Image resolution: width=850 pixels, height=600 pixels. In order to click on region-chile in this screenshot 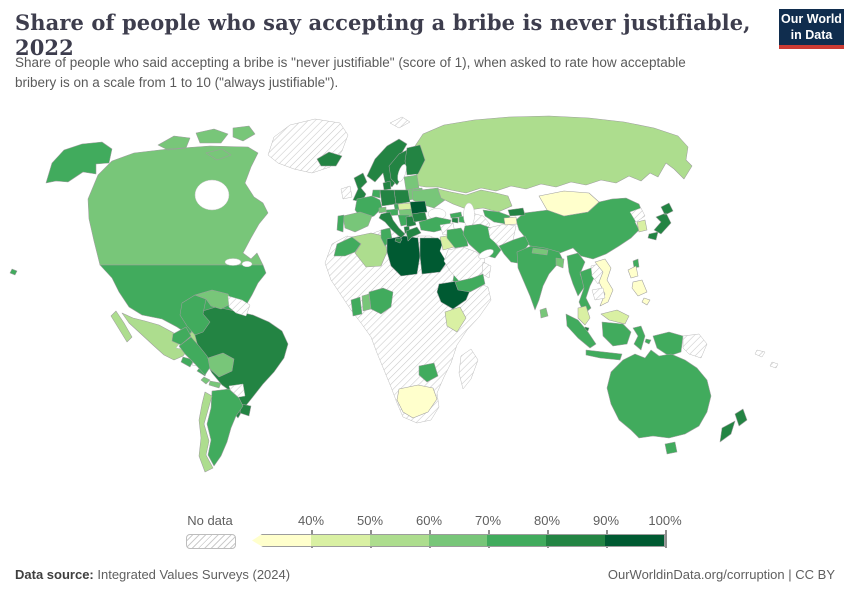, I will do `click(206, 432)`.